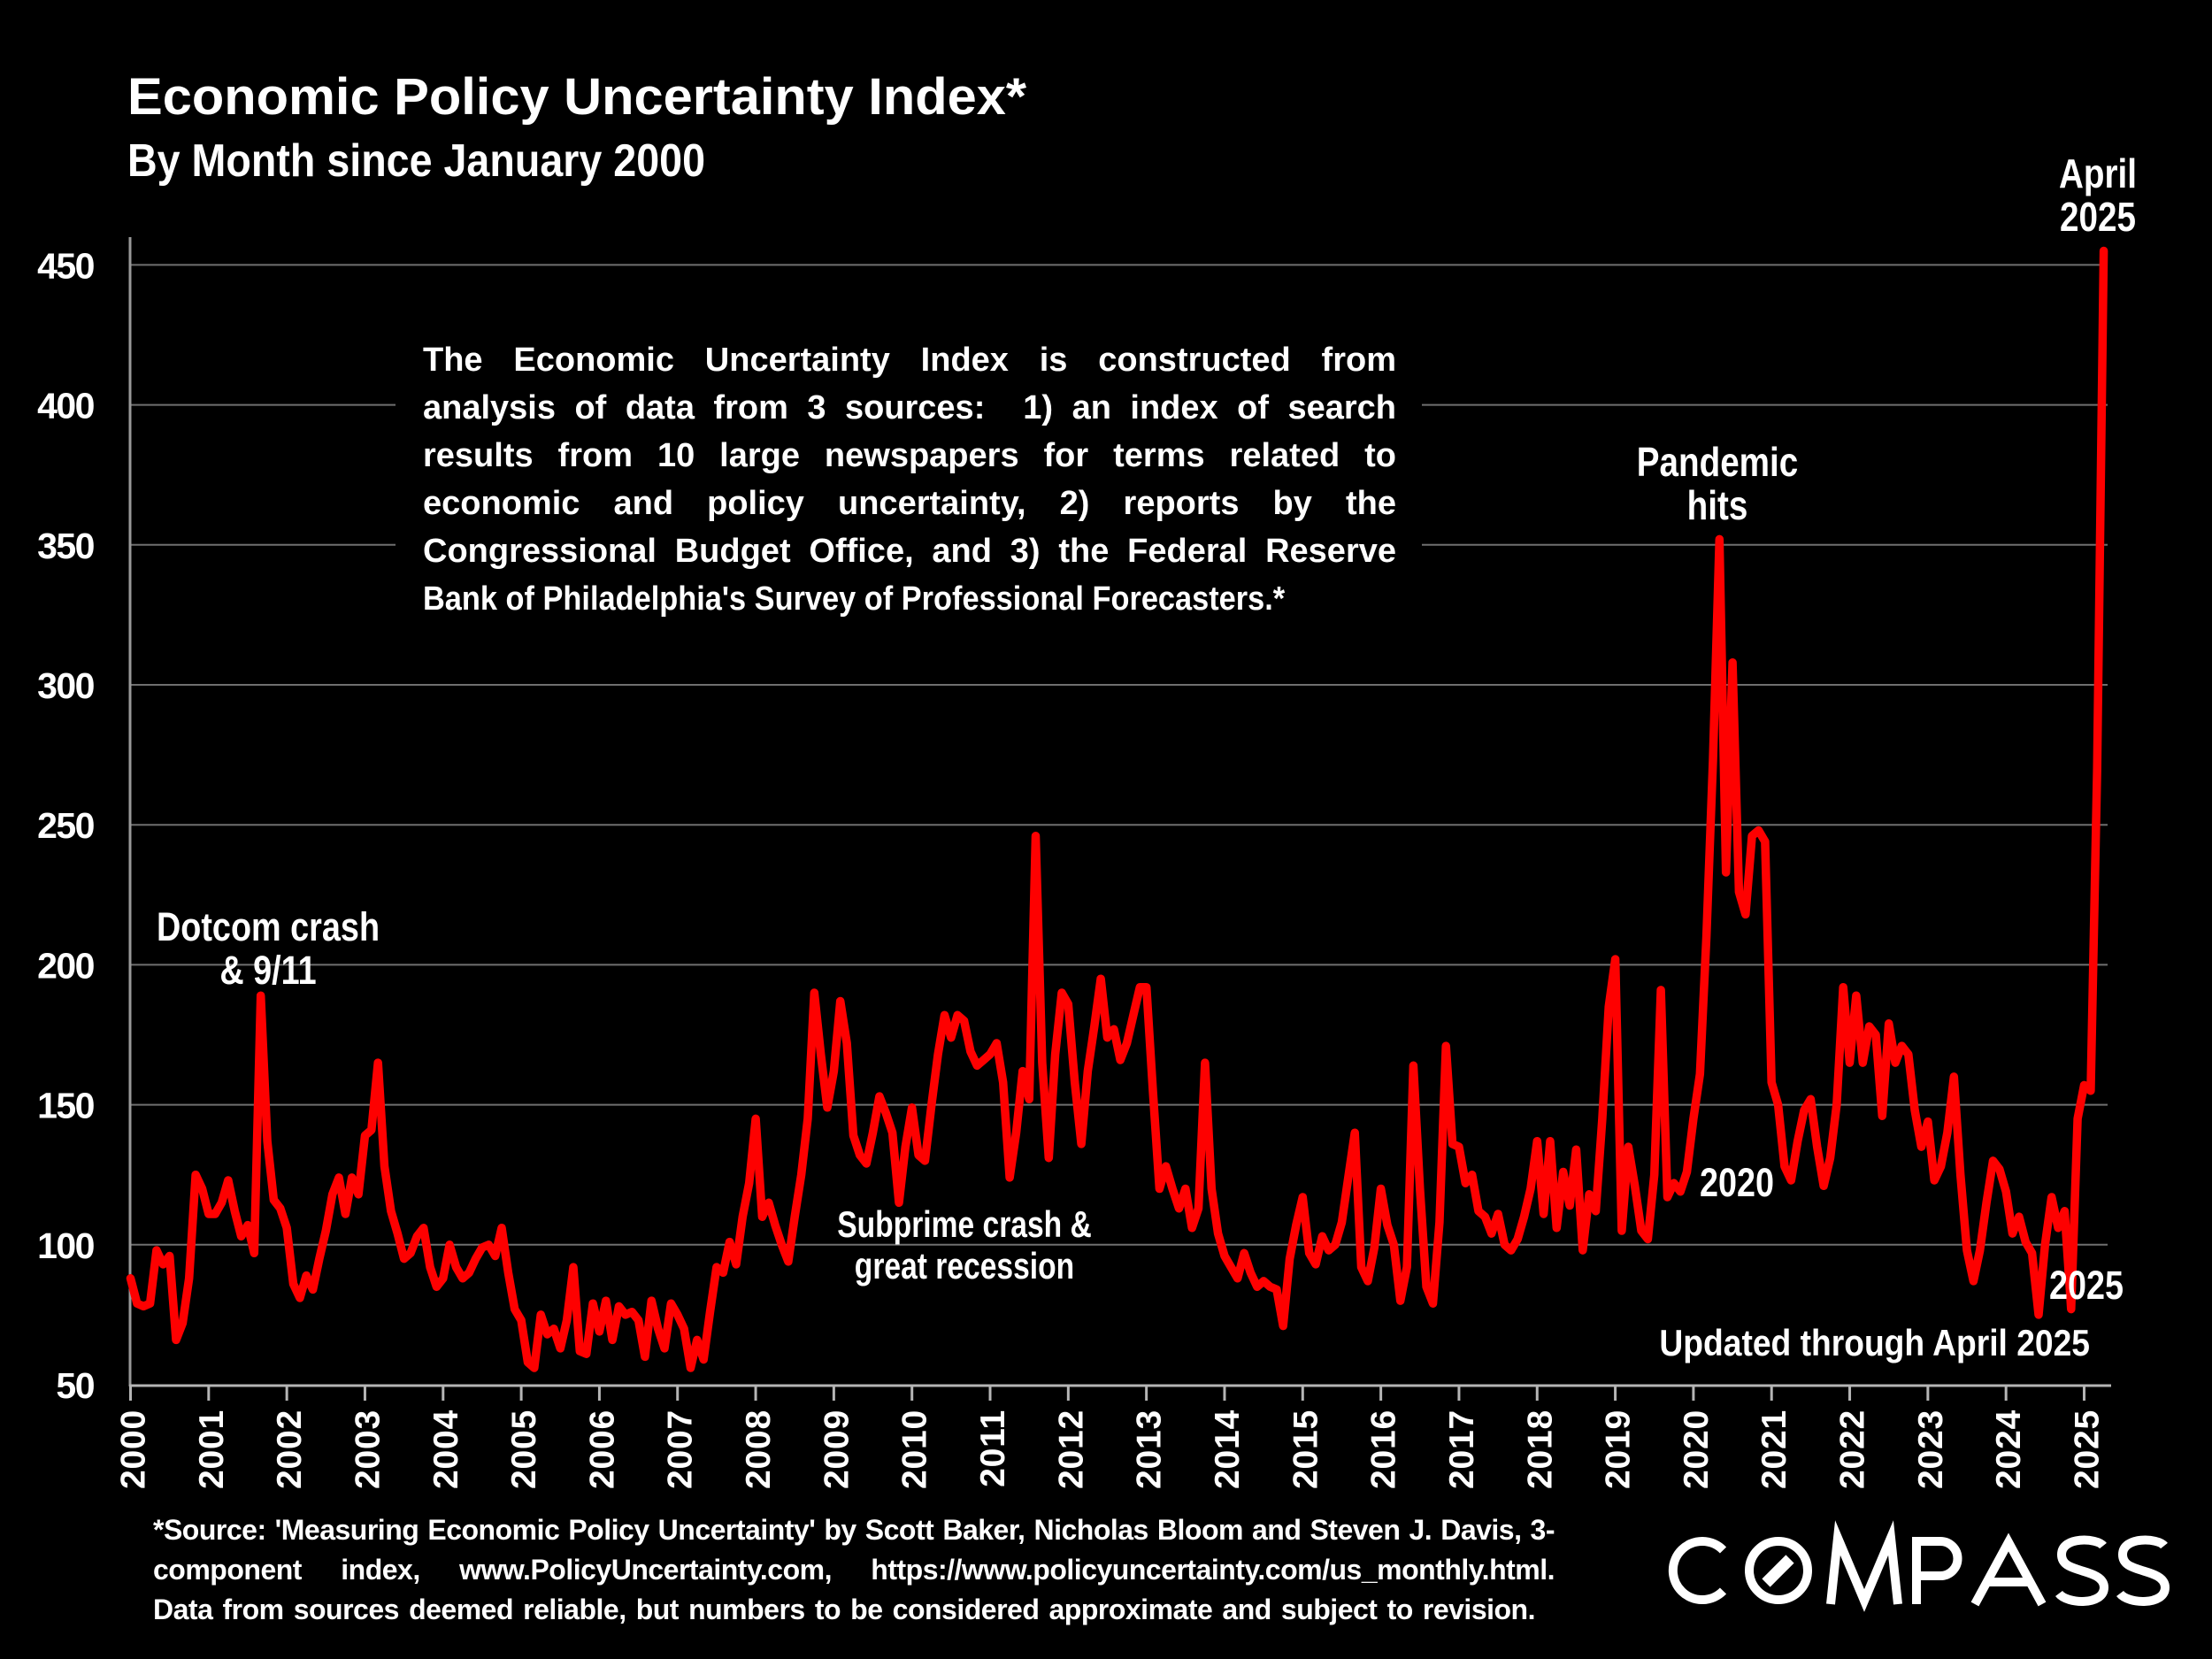 This screenshot has width=2212, height=1659. Describe the element at coordinates (290, 1449) in the screenshot. I see `svg-text: 2002` at that location.